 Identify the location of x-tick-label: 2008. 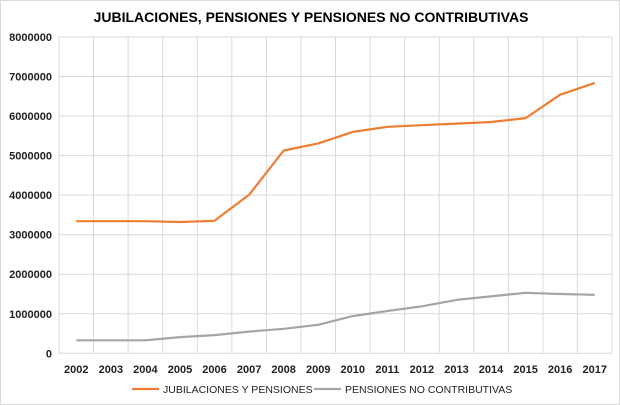
(283, 370).